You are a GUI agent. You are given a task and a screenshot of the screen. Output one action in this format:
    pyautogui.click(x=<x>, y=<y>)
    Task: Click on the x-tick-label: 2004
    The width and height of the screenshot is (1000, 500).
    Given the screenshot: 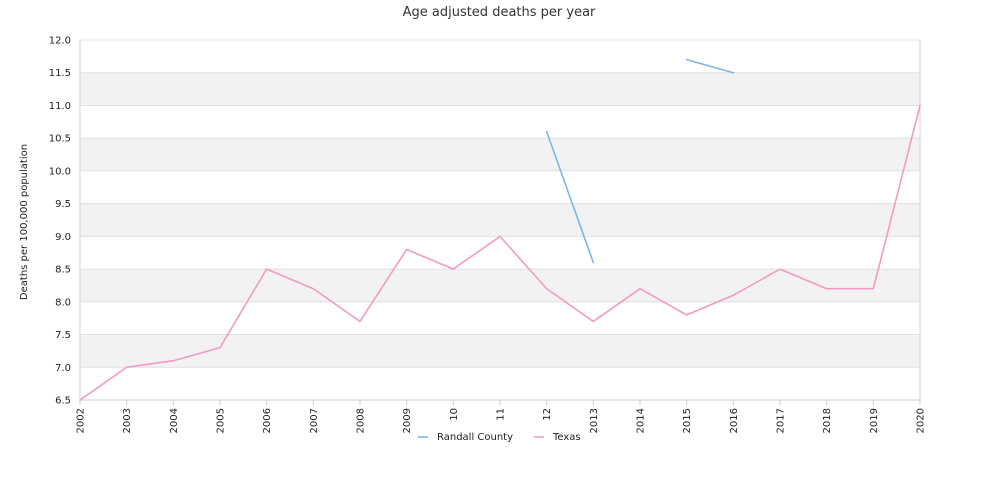 What is the action you would take?
    pyautogui.click(x=174, y=420)
    